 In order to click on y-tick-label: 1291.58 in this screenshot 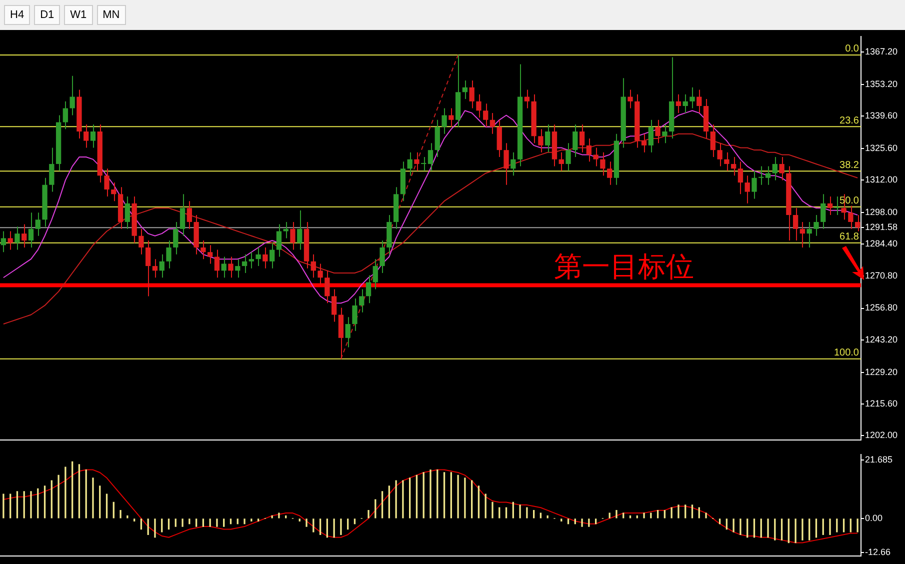, I will do `click(881, 227)`.